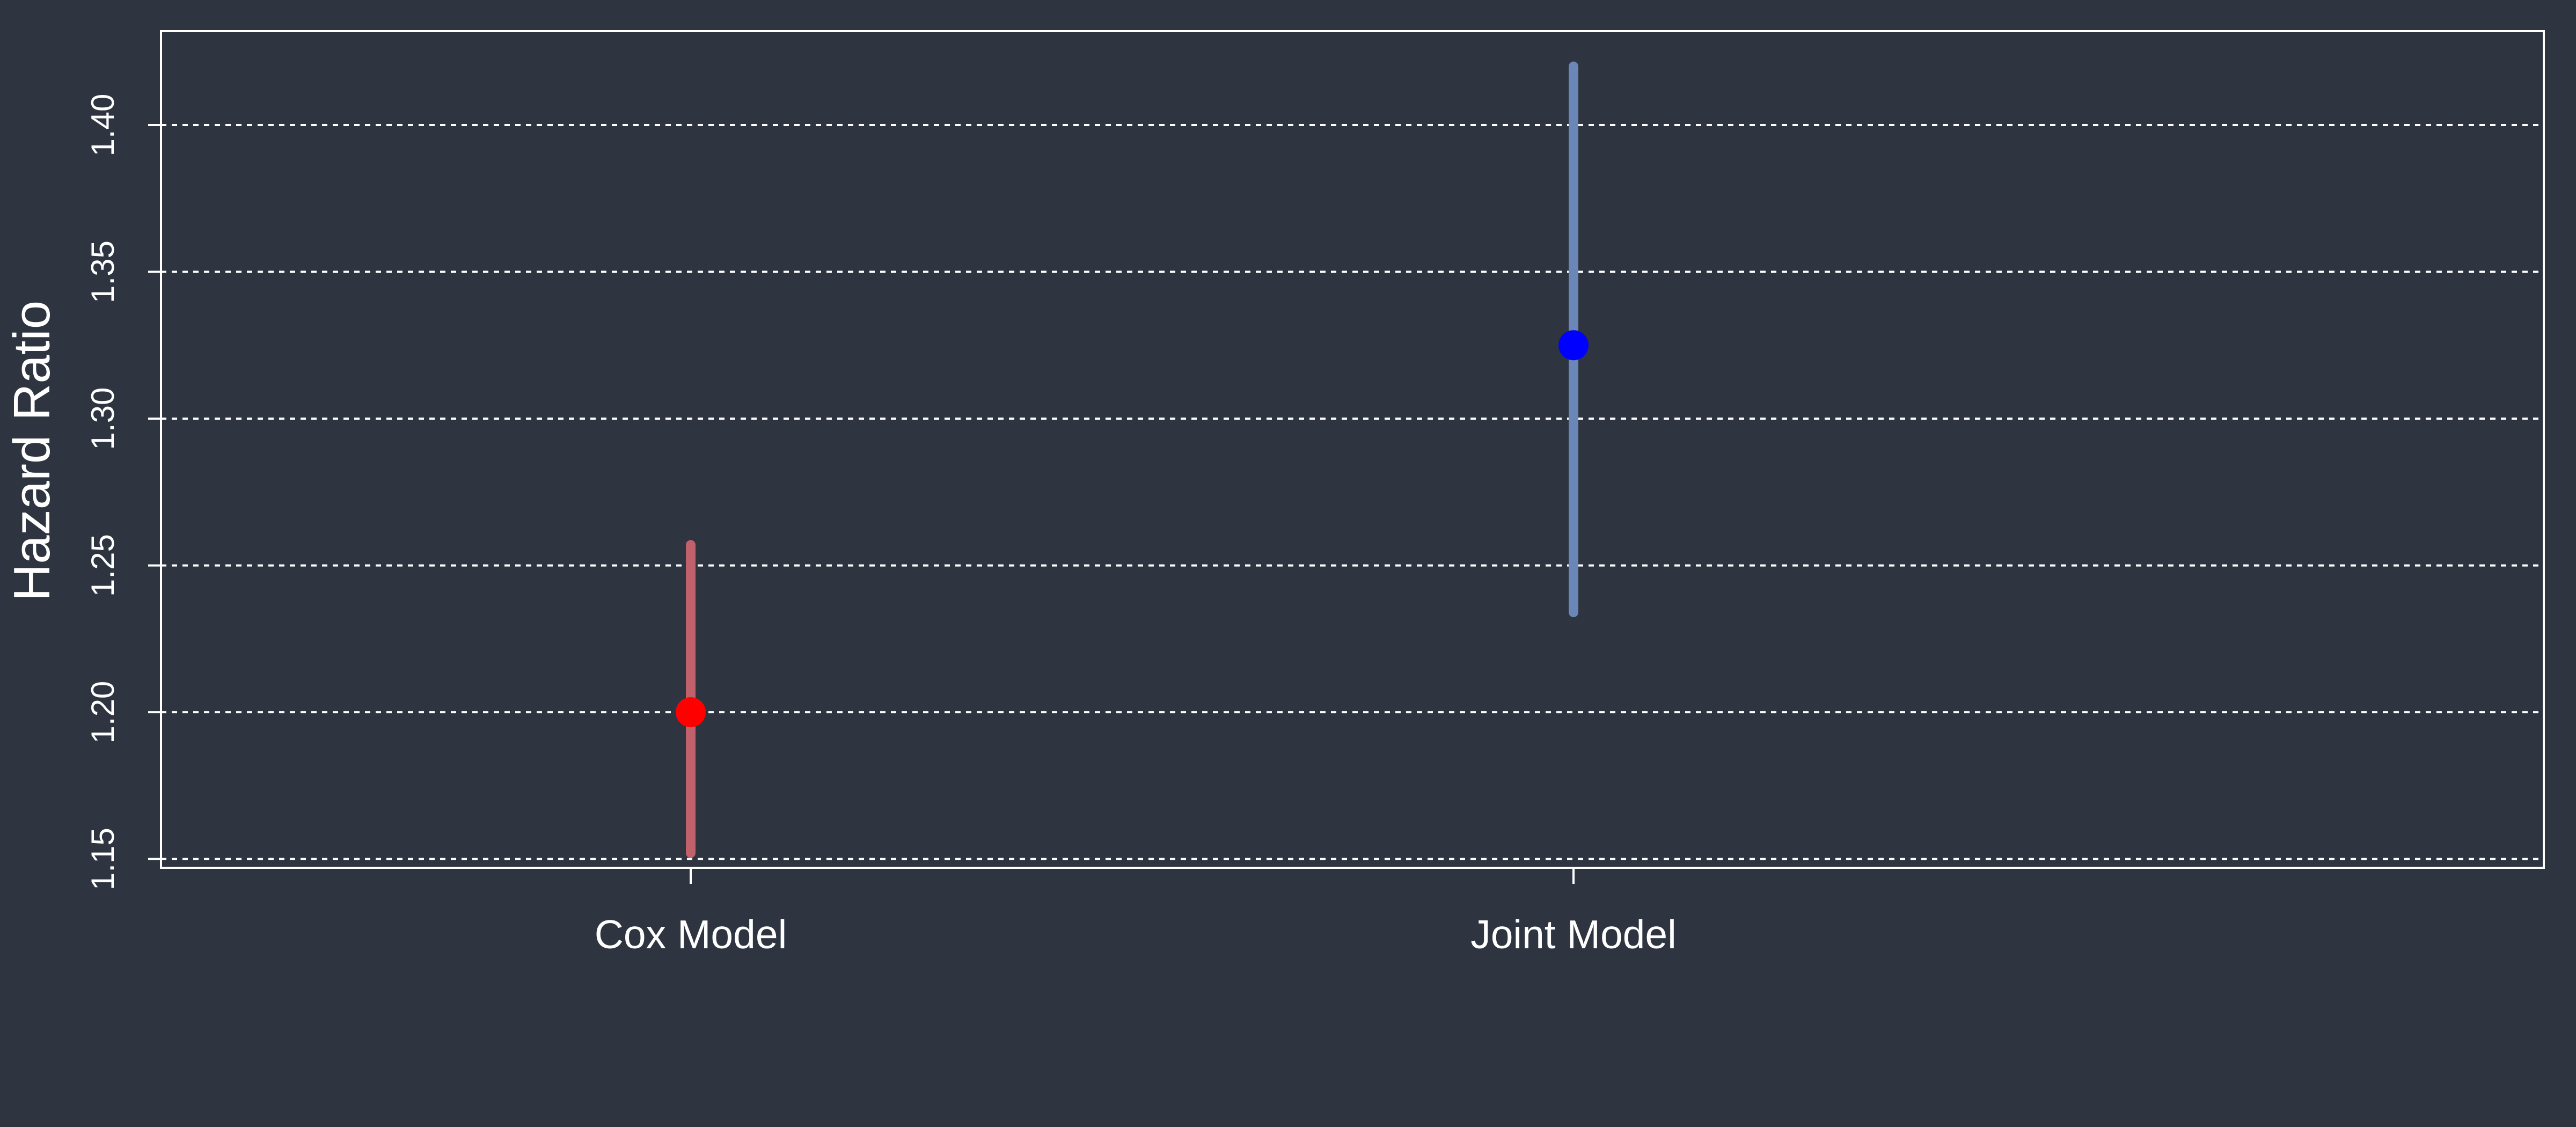 The image size is (2576, 1127). Describe the element at coordinates (103, 125) in the screenshot. I see `y-tick-label: 1.40` at that location.